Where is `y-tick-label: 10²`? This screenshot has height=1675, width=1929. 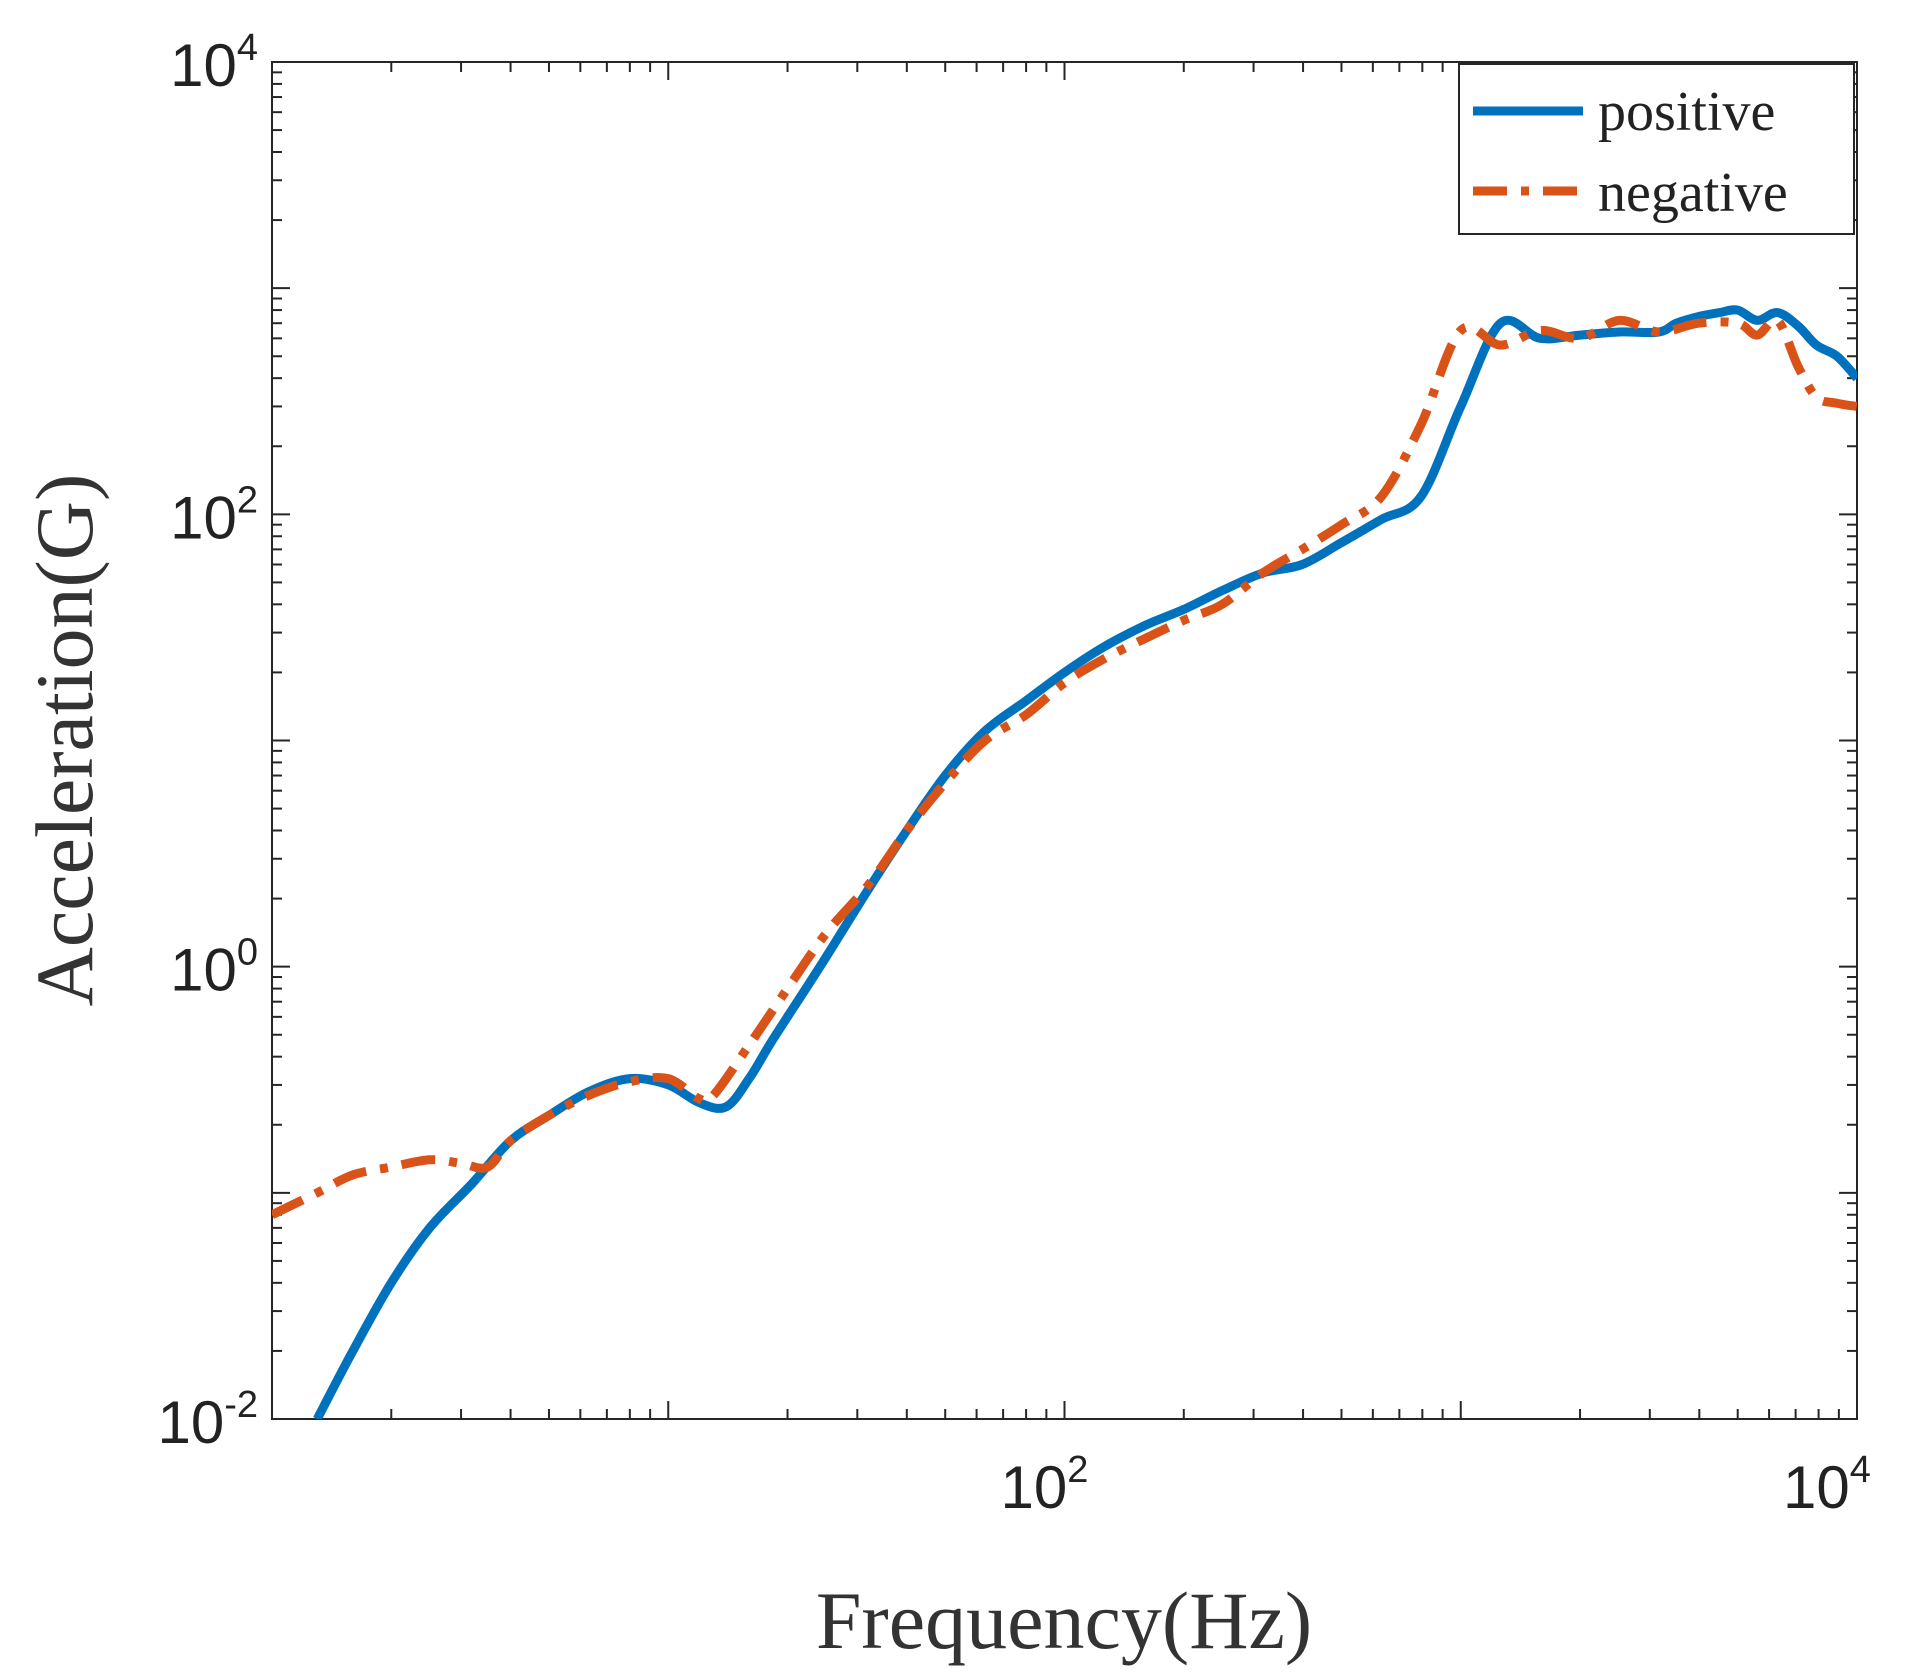 y-tick-label: 10² is located at coordinates (214, 515).